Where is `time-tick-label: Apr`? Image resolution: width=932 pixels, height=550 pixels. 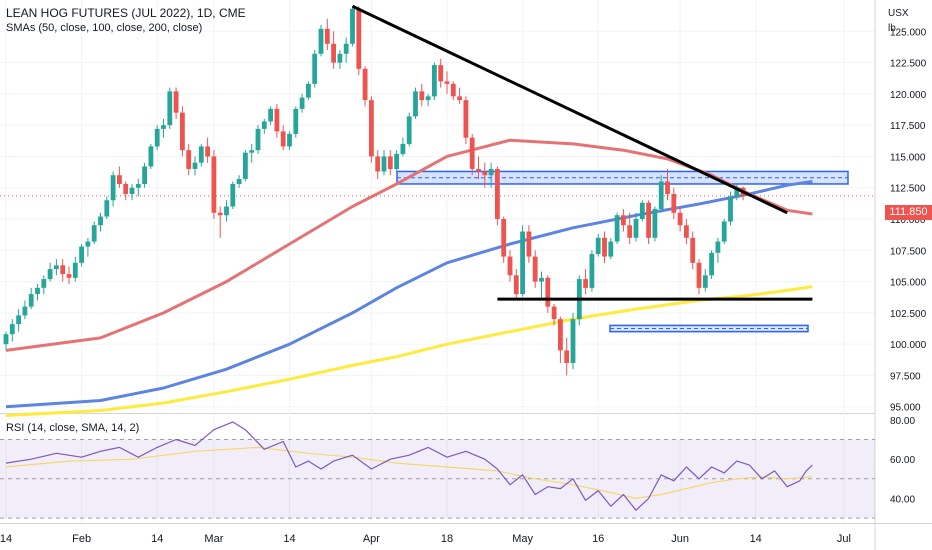
time-tick-label: Apr is located at coordinates (371, 539).